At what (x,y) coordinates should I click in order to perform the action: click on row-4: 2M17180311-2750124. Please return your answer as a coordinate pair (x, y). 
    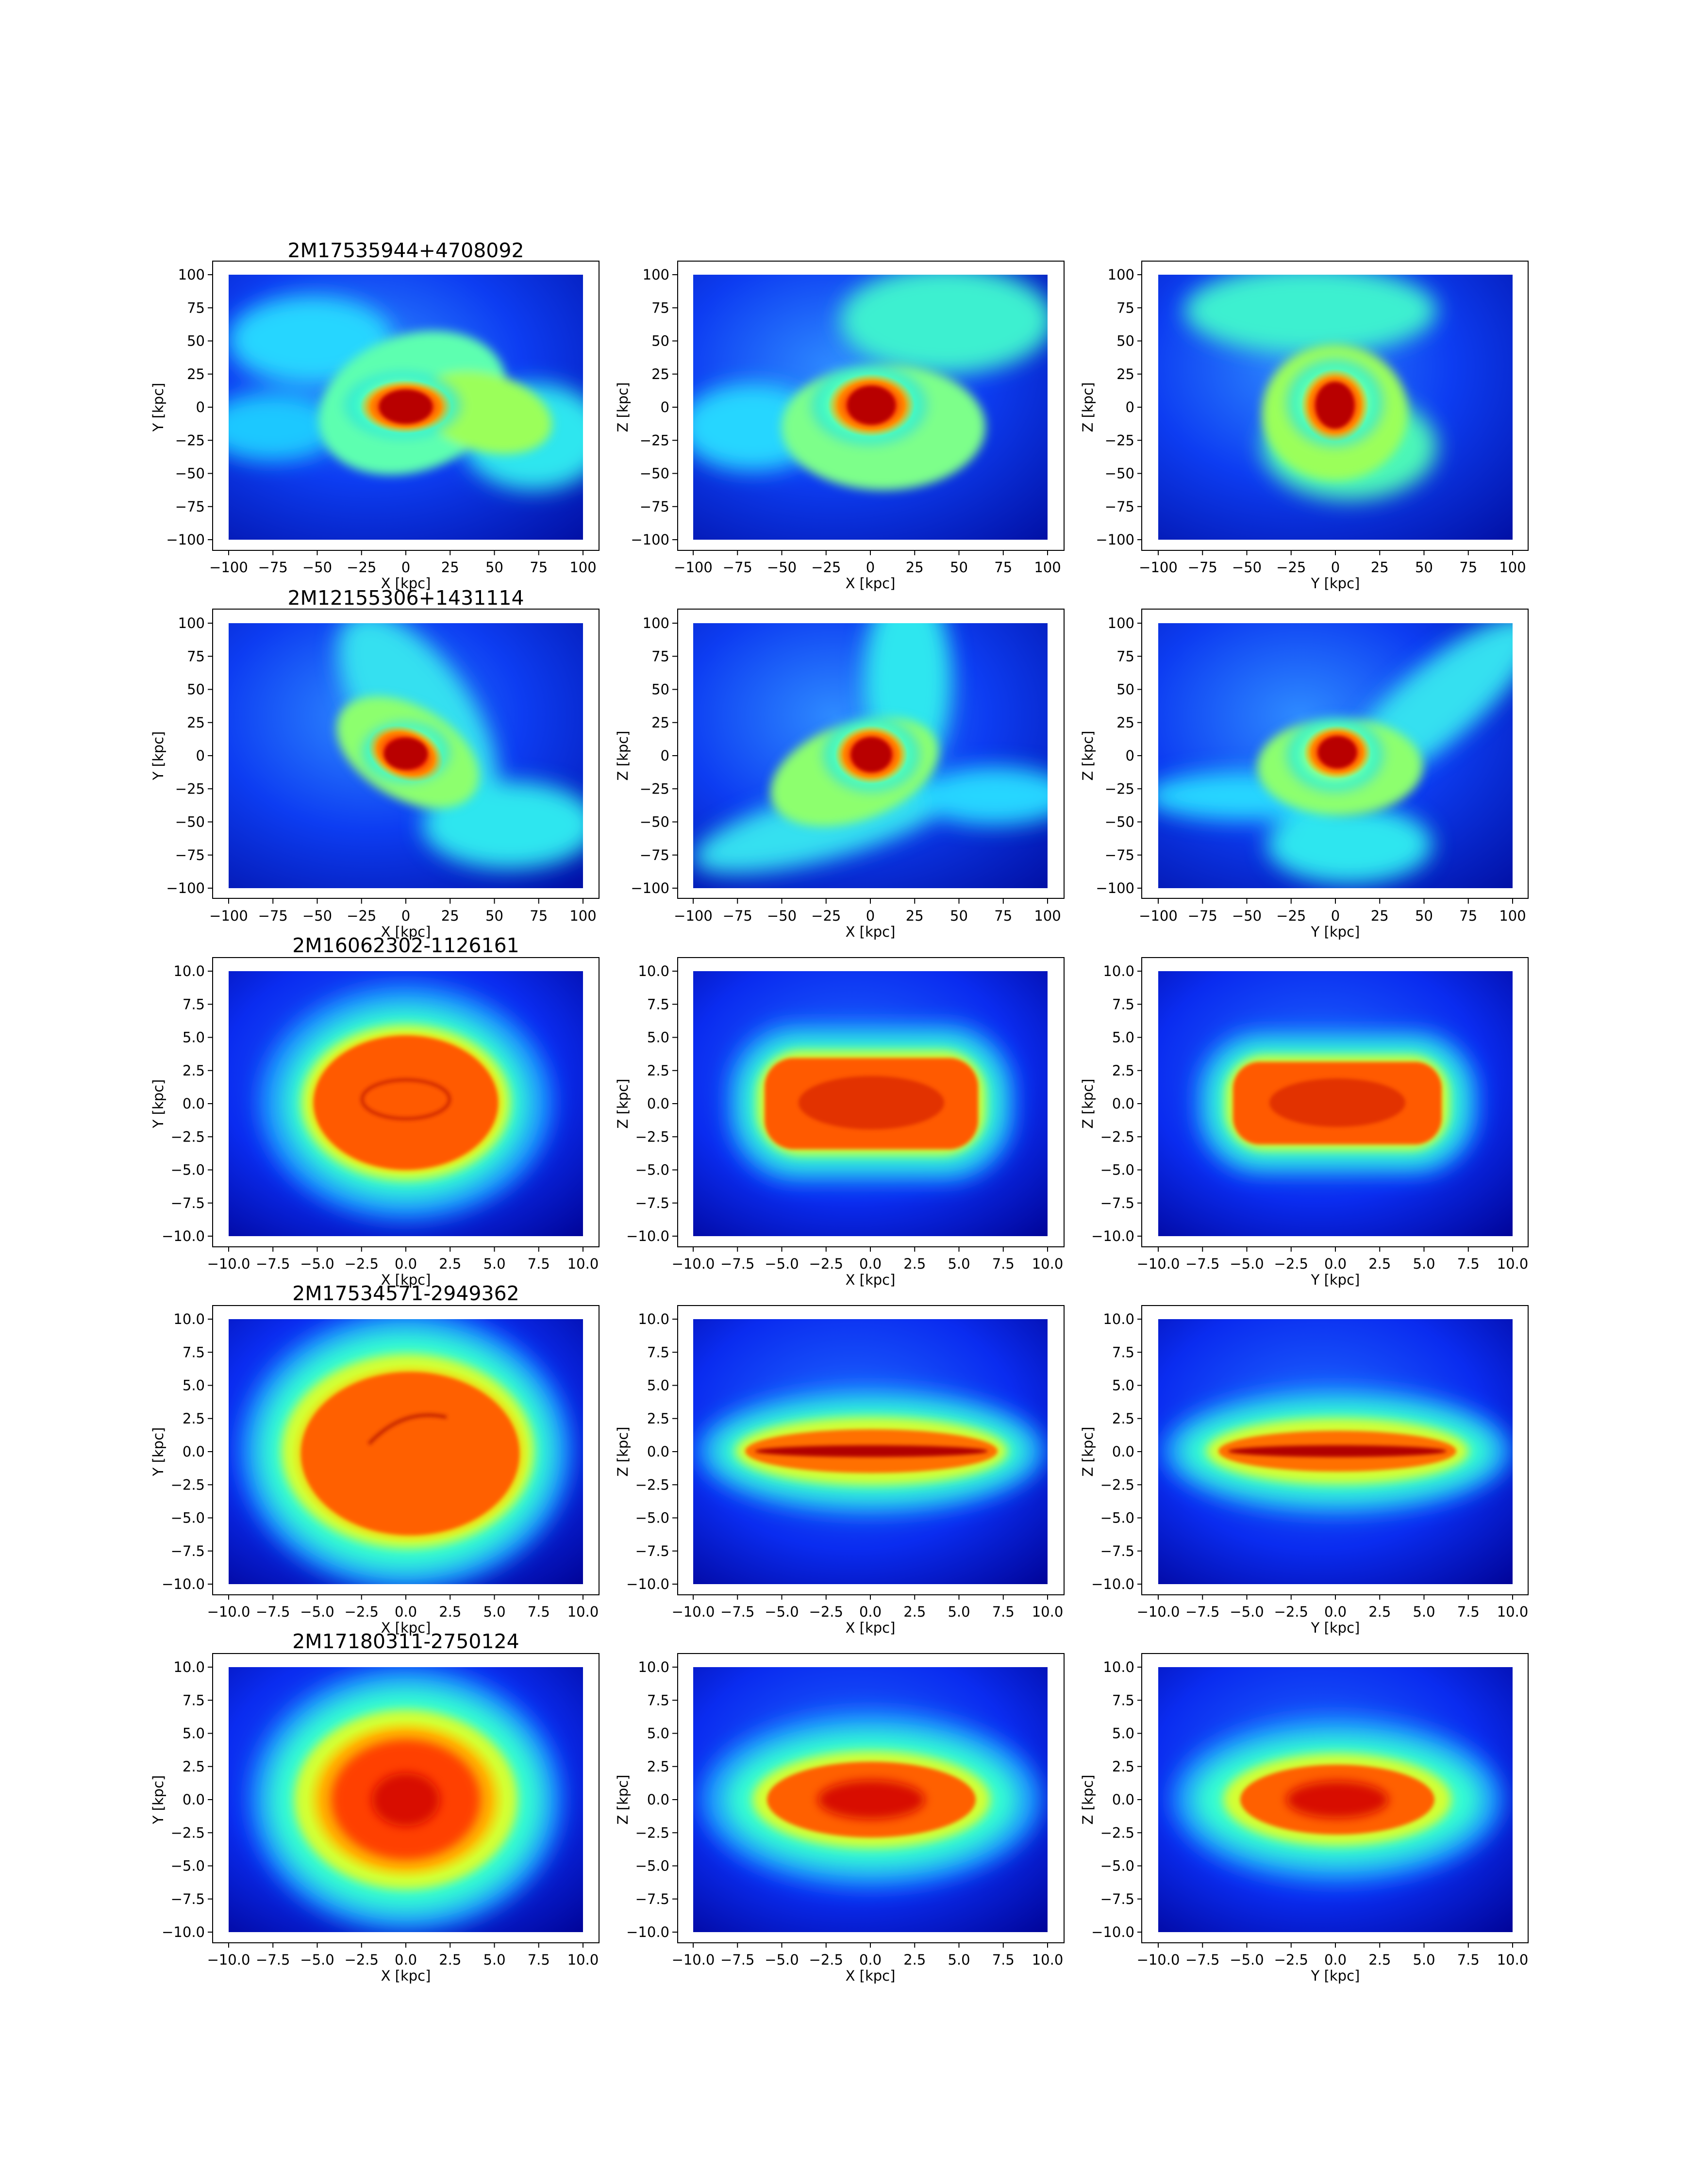
    Looking at the image, I should click on (870, 1786).